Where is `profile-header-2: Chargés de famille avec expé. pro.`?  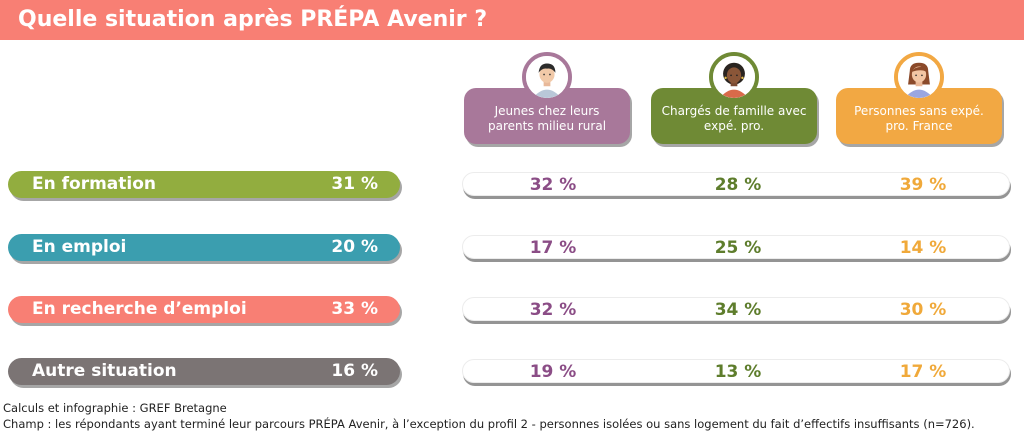
profile-header-2: Chargés de famille avec expé. pro. is located at coordinates (734, 98).